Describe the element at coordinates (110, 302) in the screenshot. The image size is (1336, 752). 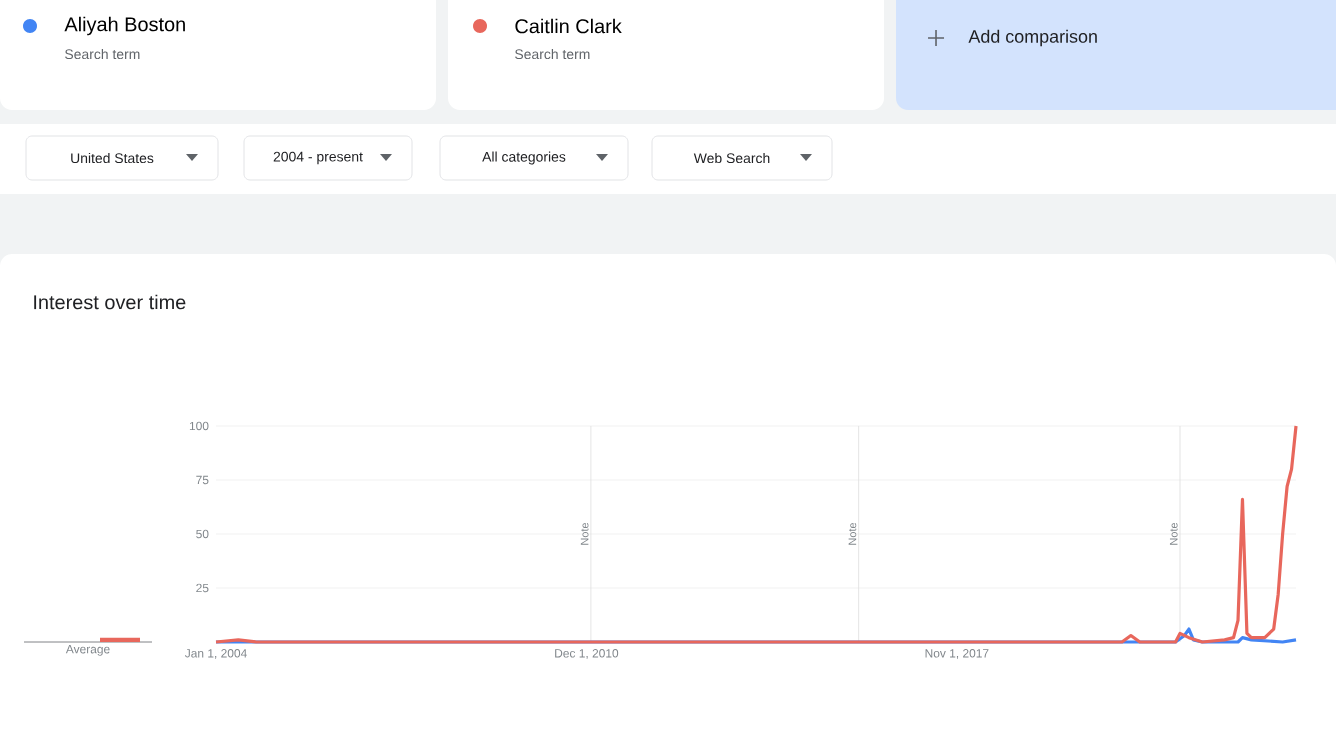
I see `chart-title: Interest over time` at that location.